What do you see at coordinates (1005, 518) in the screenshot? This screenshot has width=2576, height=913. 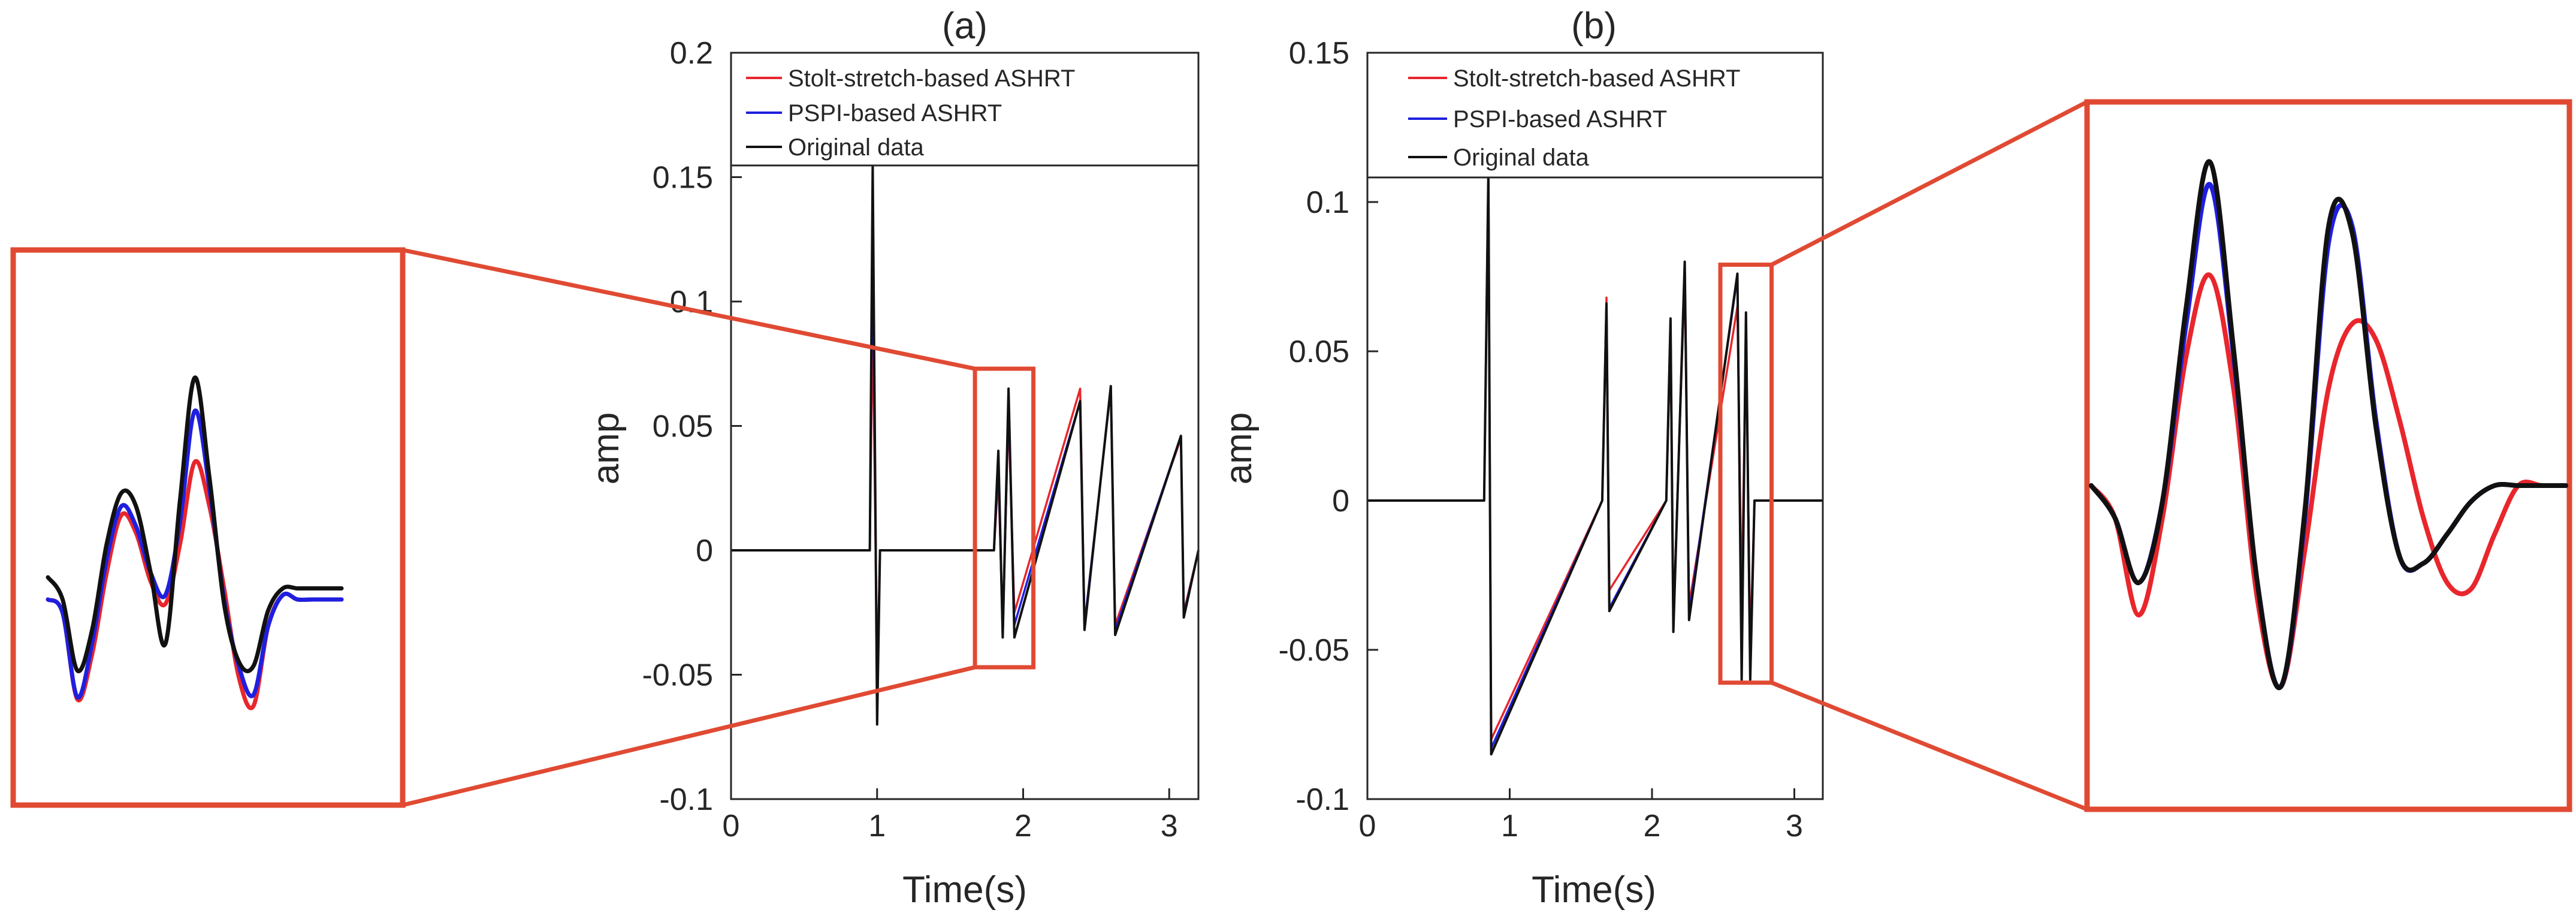 I see `zoom-box-a` at bounding box center [1005, 518].